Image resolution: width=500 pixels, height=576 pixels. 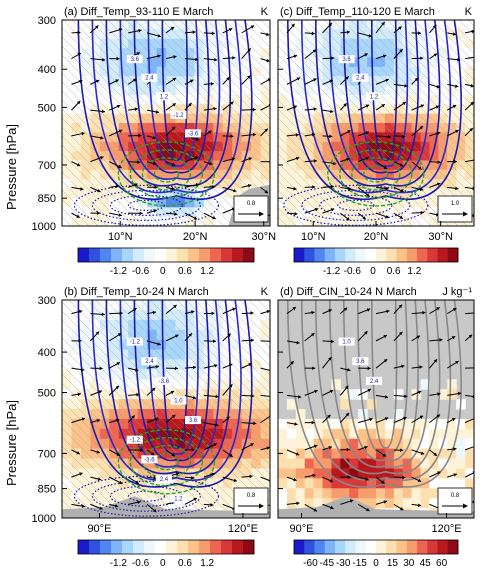 What do you see at coordinates (168, 103) in the screenshot?
I see `contour-line` at bounding box center [168, 103].